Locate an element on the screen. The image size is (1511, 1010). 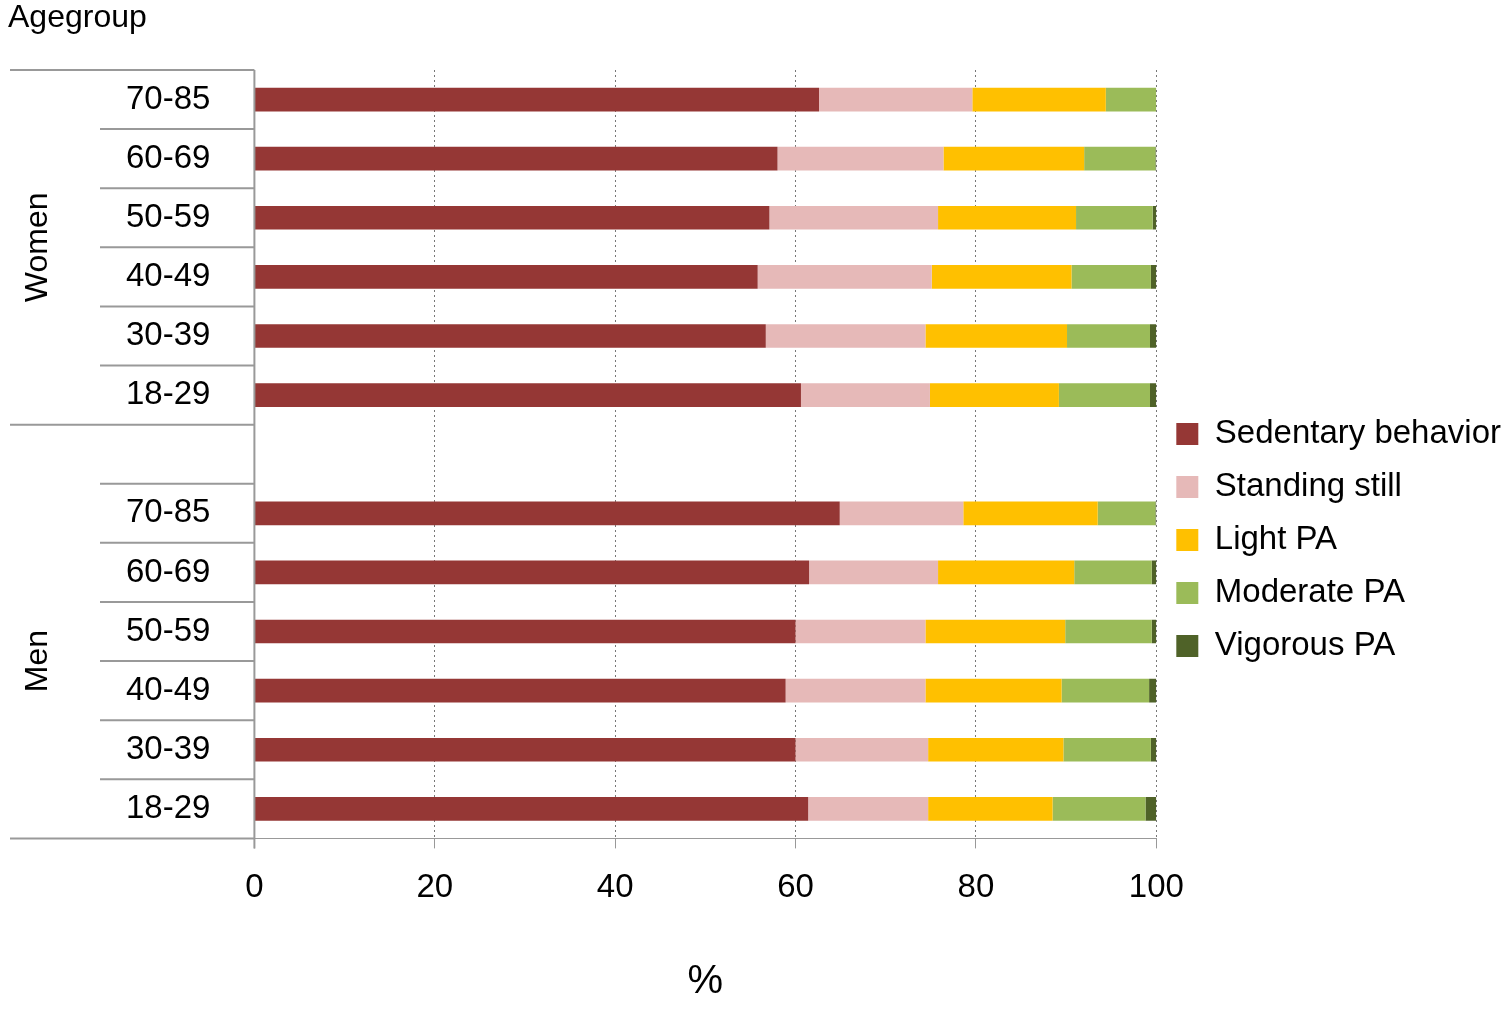
legend-label: Light PA is located at coordinates (1276, 538).